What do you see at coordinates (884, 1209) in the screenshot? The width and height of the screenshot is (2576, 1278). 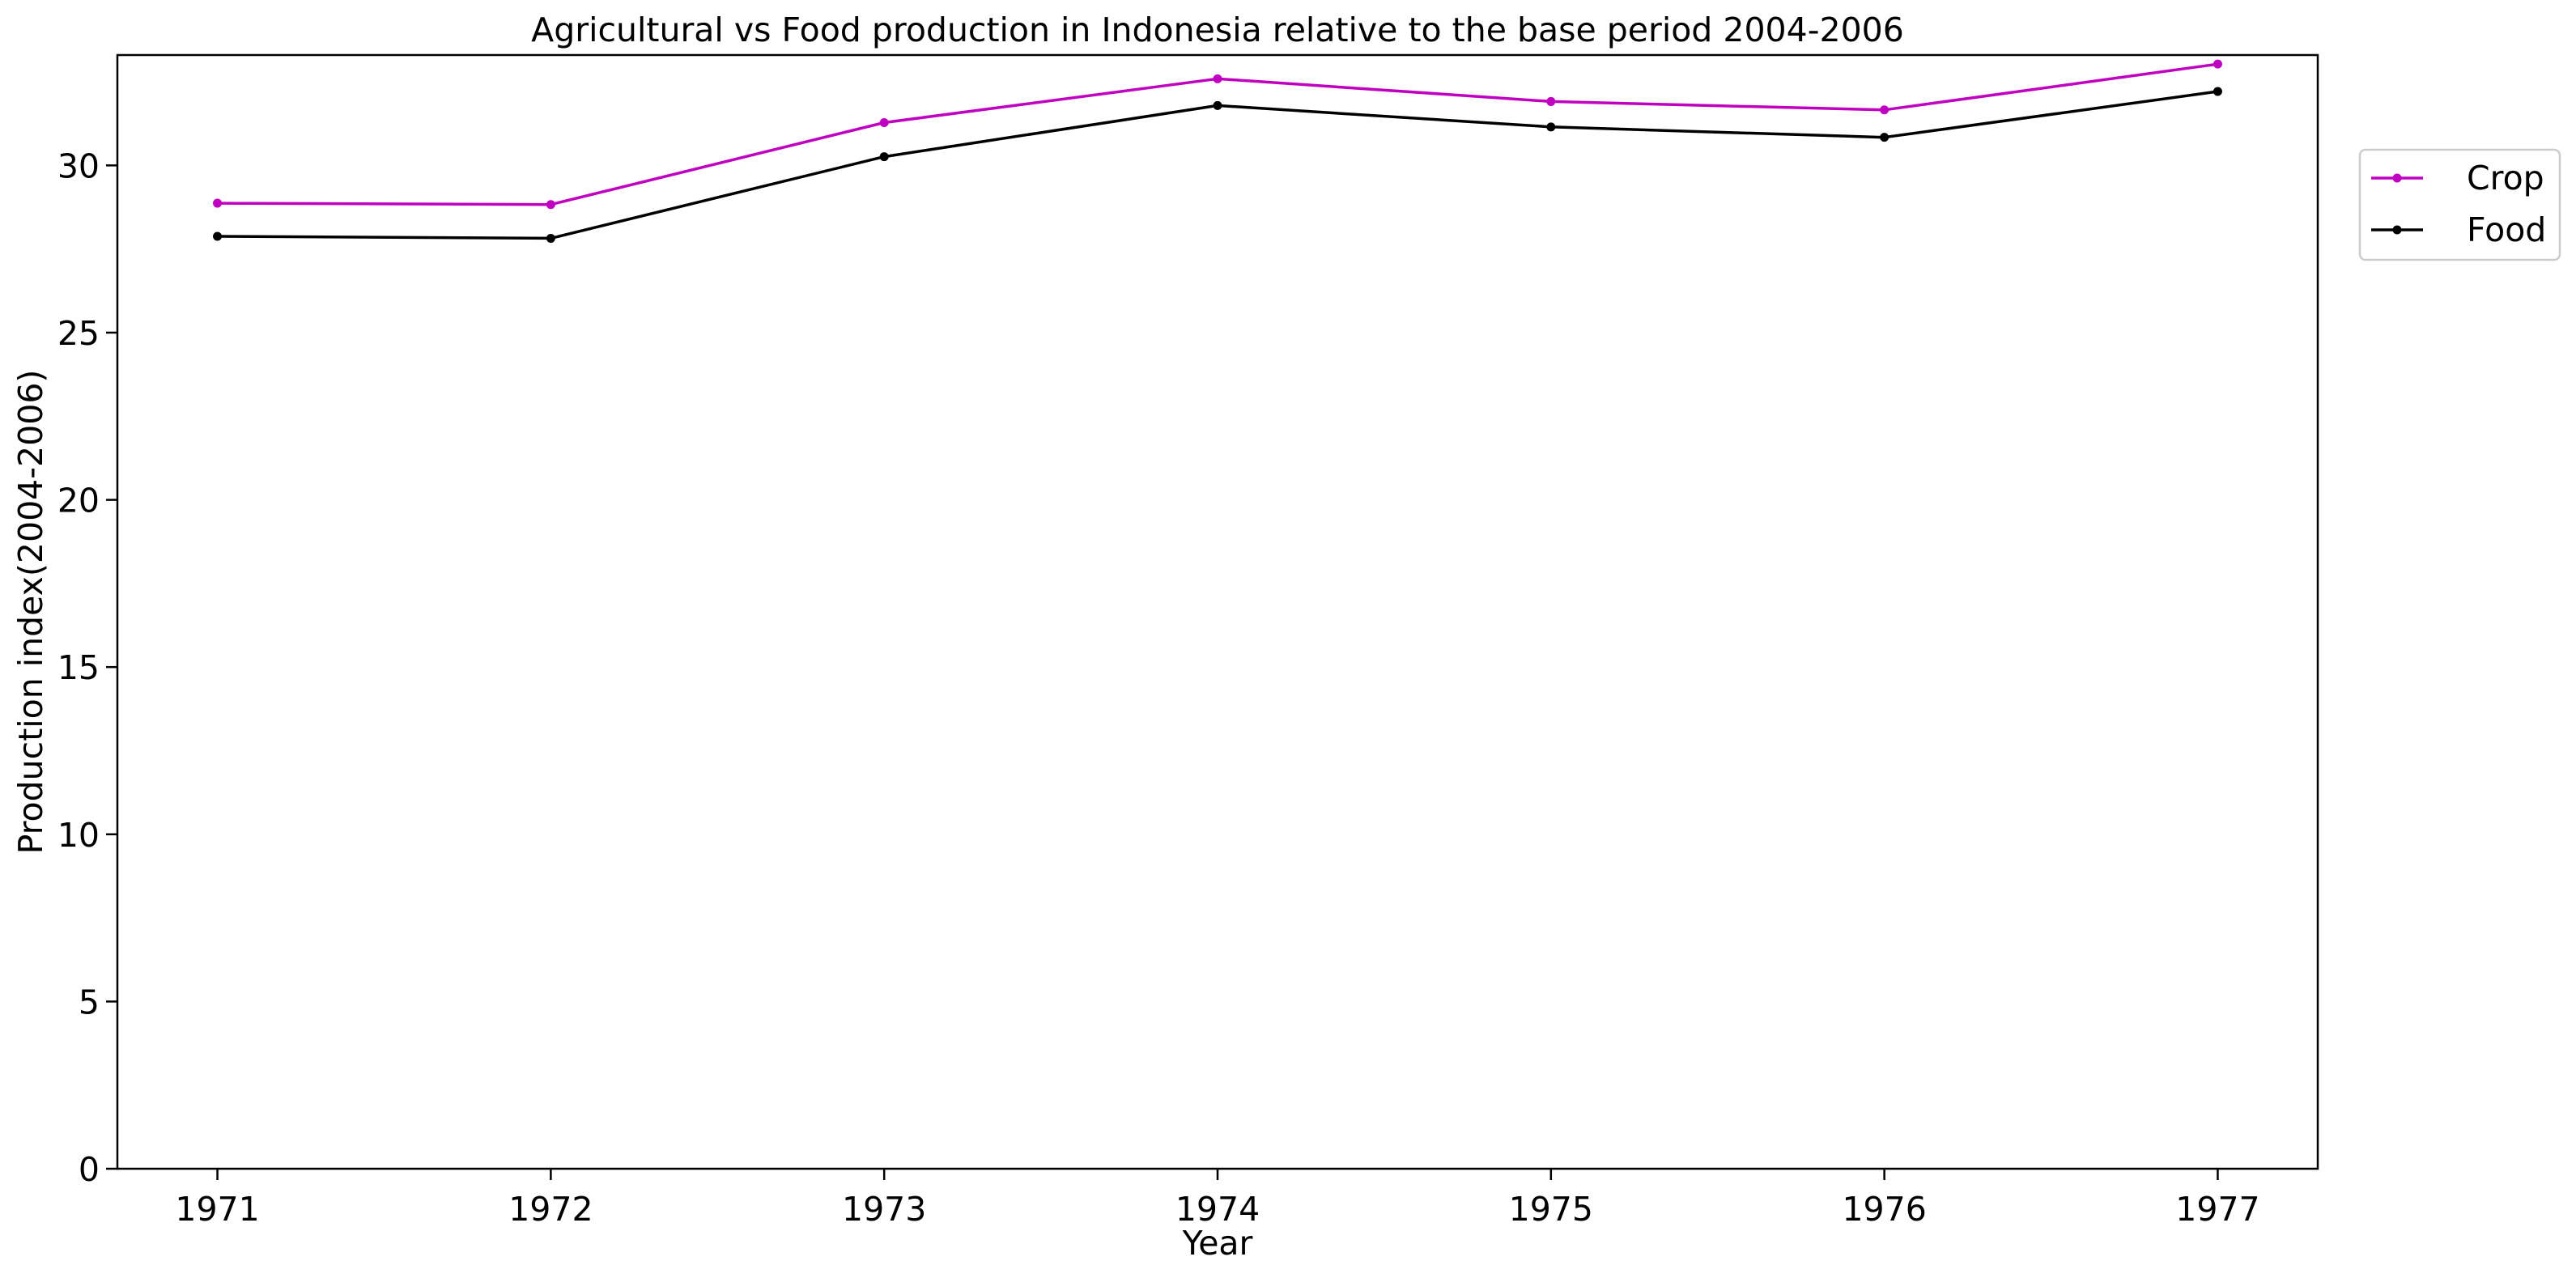 I see `x-tick-label: 1973` at bounding box center [884, 1209].